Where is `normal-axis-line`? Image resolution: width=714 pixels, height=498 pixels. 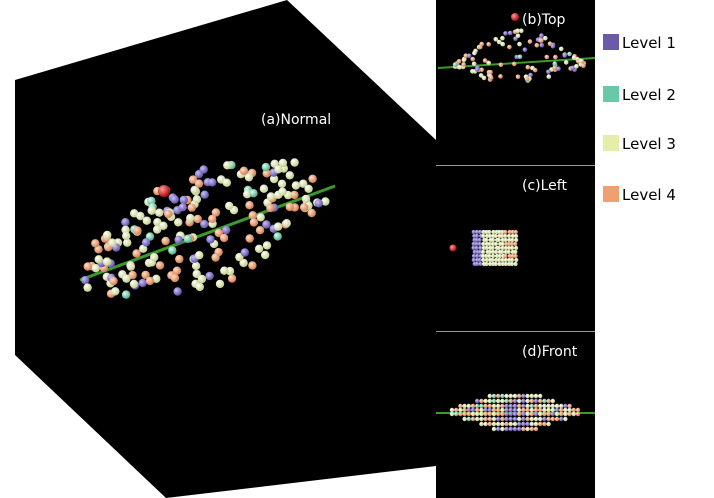
normal-axis-line is located at coordinates (207, 233).